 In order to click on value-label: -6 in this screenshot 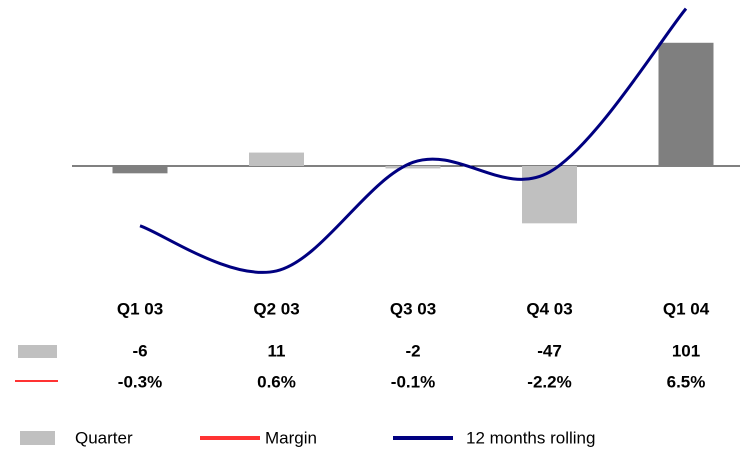, I will do `click(139, 350)`.